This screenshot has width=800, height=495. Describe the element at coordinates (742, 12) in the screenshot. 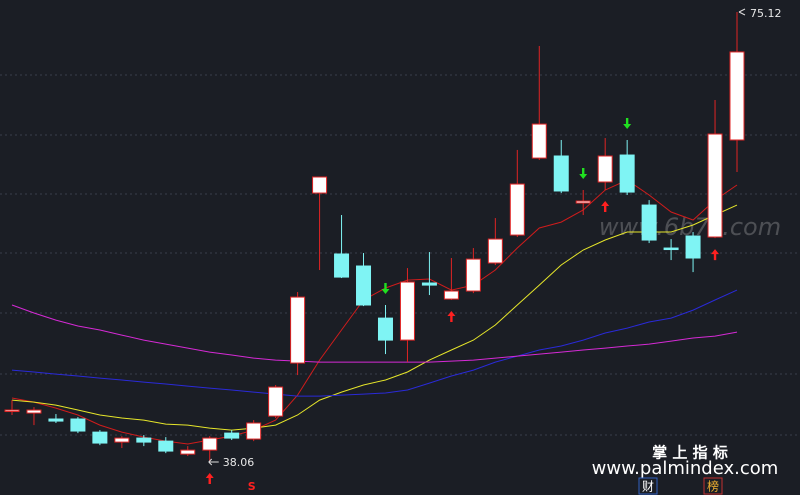

I see `max-pointer` at that location.